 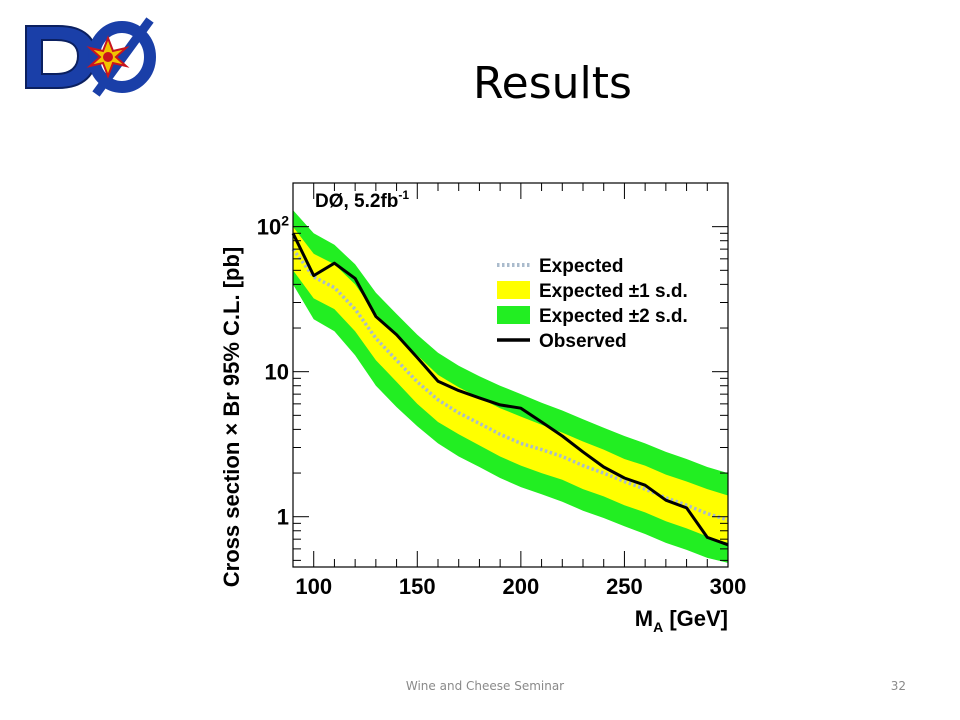 I want to click on logo-o-slash-letter, so click(x=122, y=57).